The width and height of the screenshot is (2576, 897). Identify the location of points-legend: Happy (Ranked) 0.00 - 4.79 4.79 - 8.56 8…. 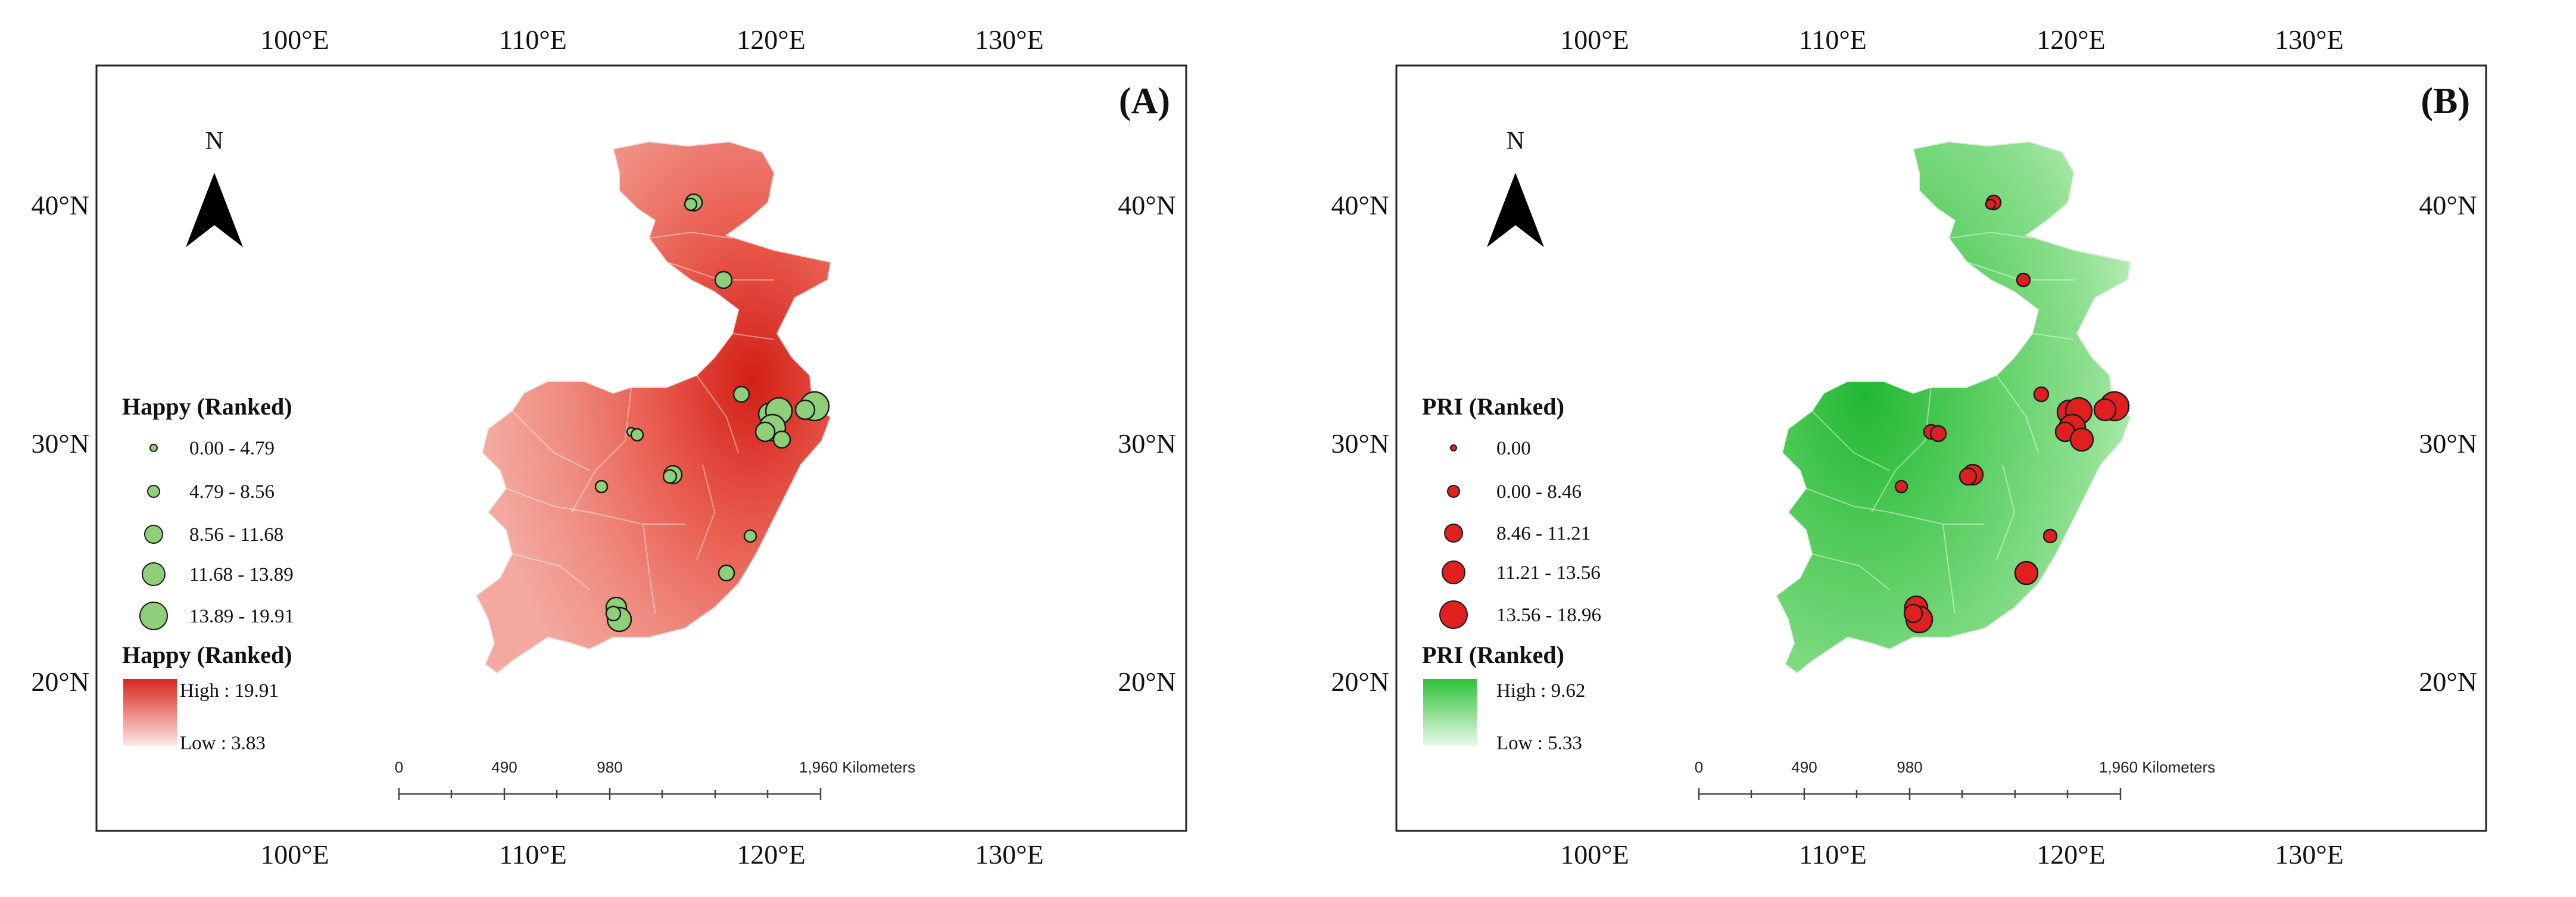
(208, 511).